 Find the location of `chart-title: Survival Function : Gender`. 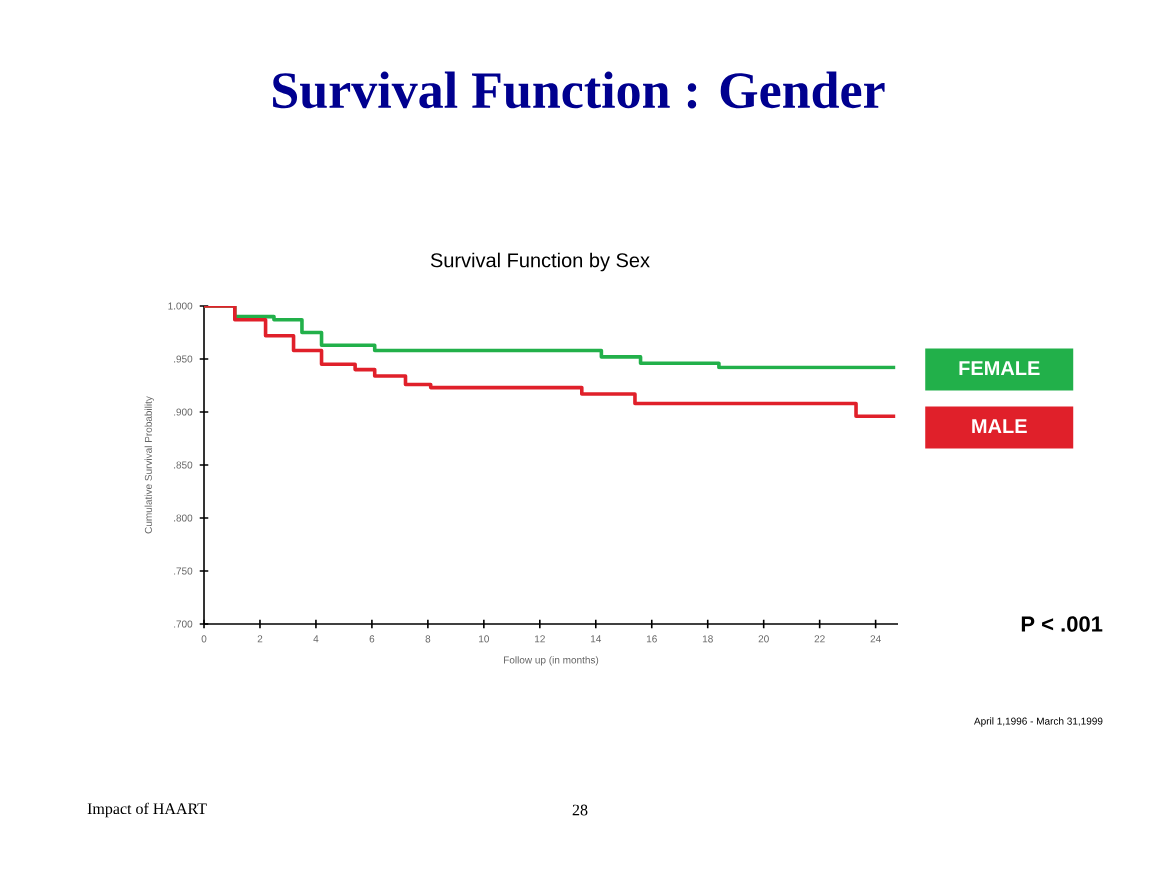

chart-title: Survival Function : Gender is located at coordinates (579, 90).